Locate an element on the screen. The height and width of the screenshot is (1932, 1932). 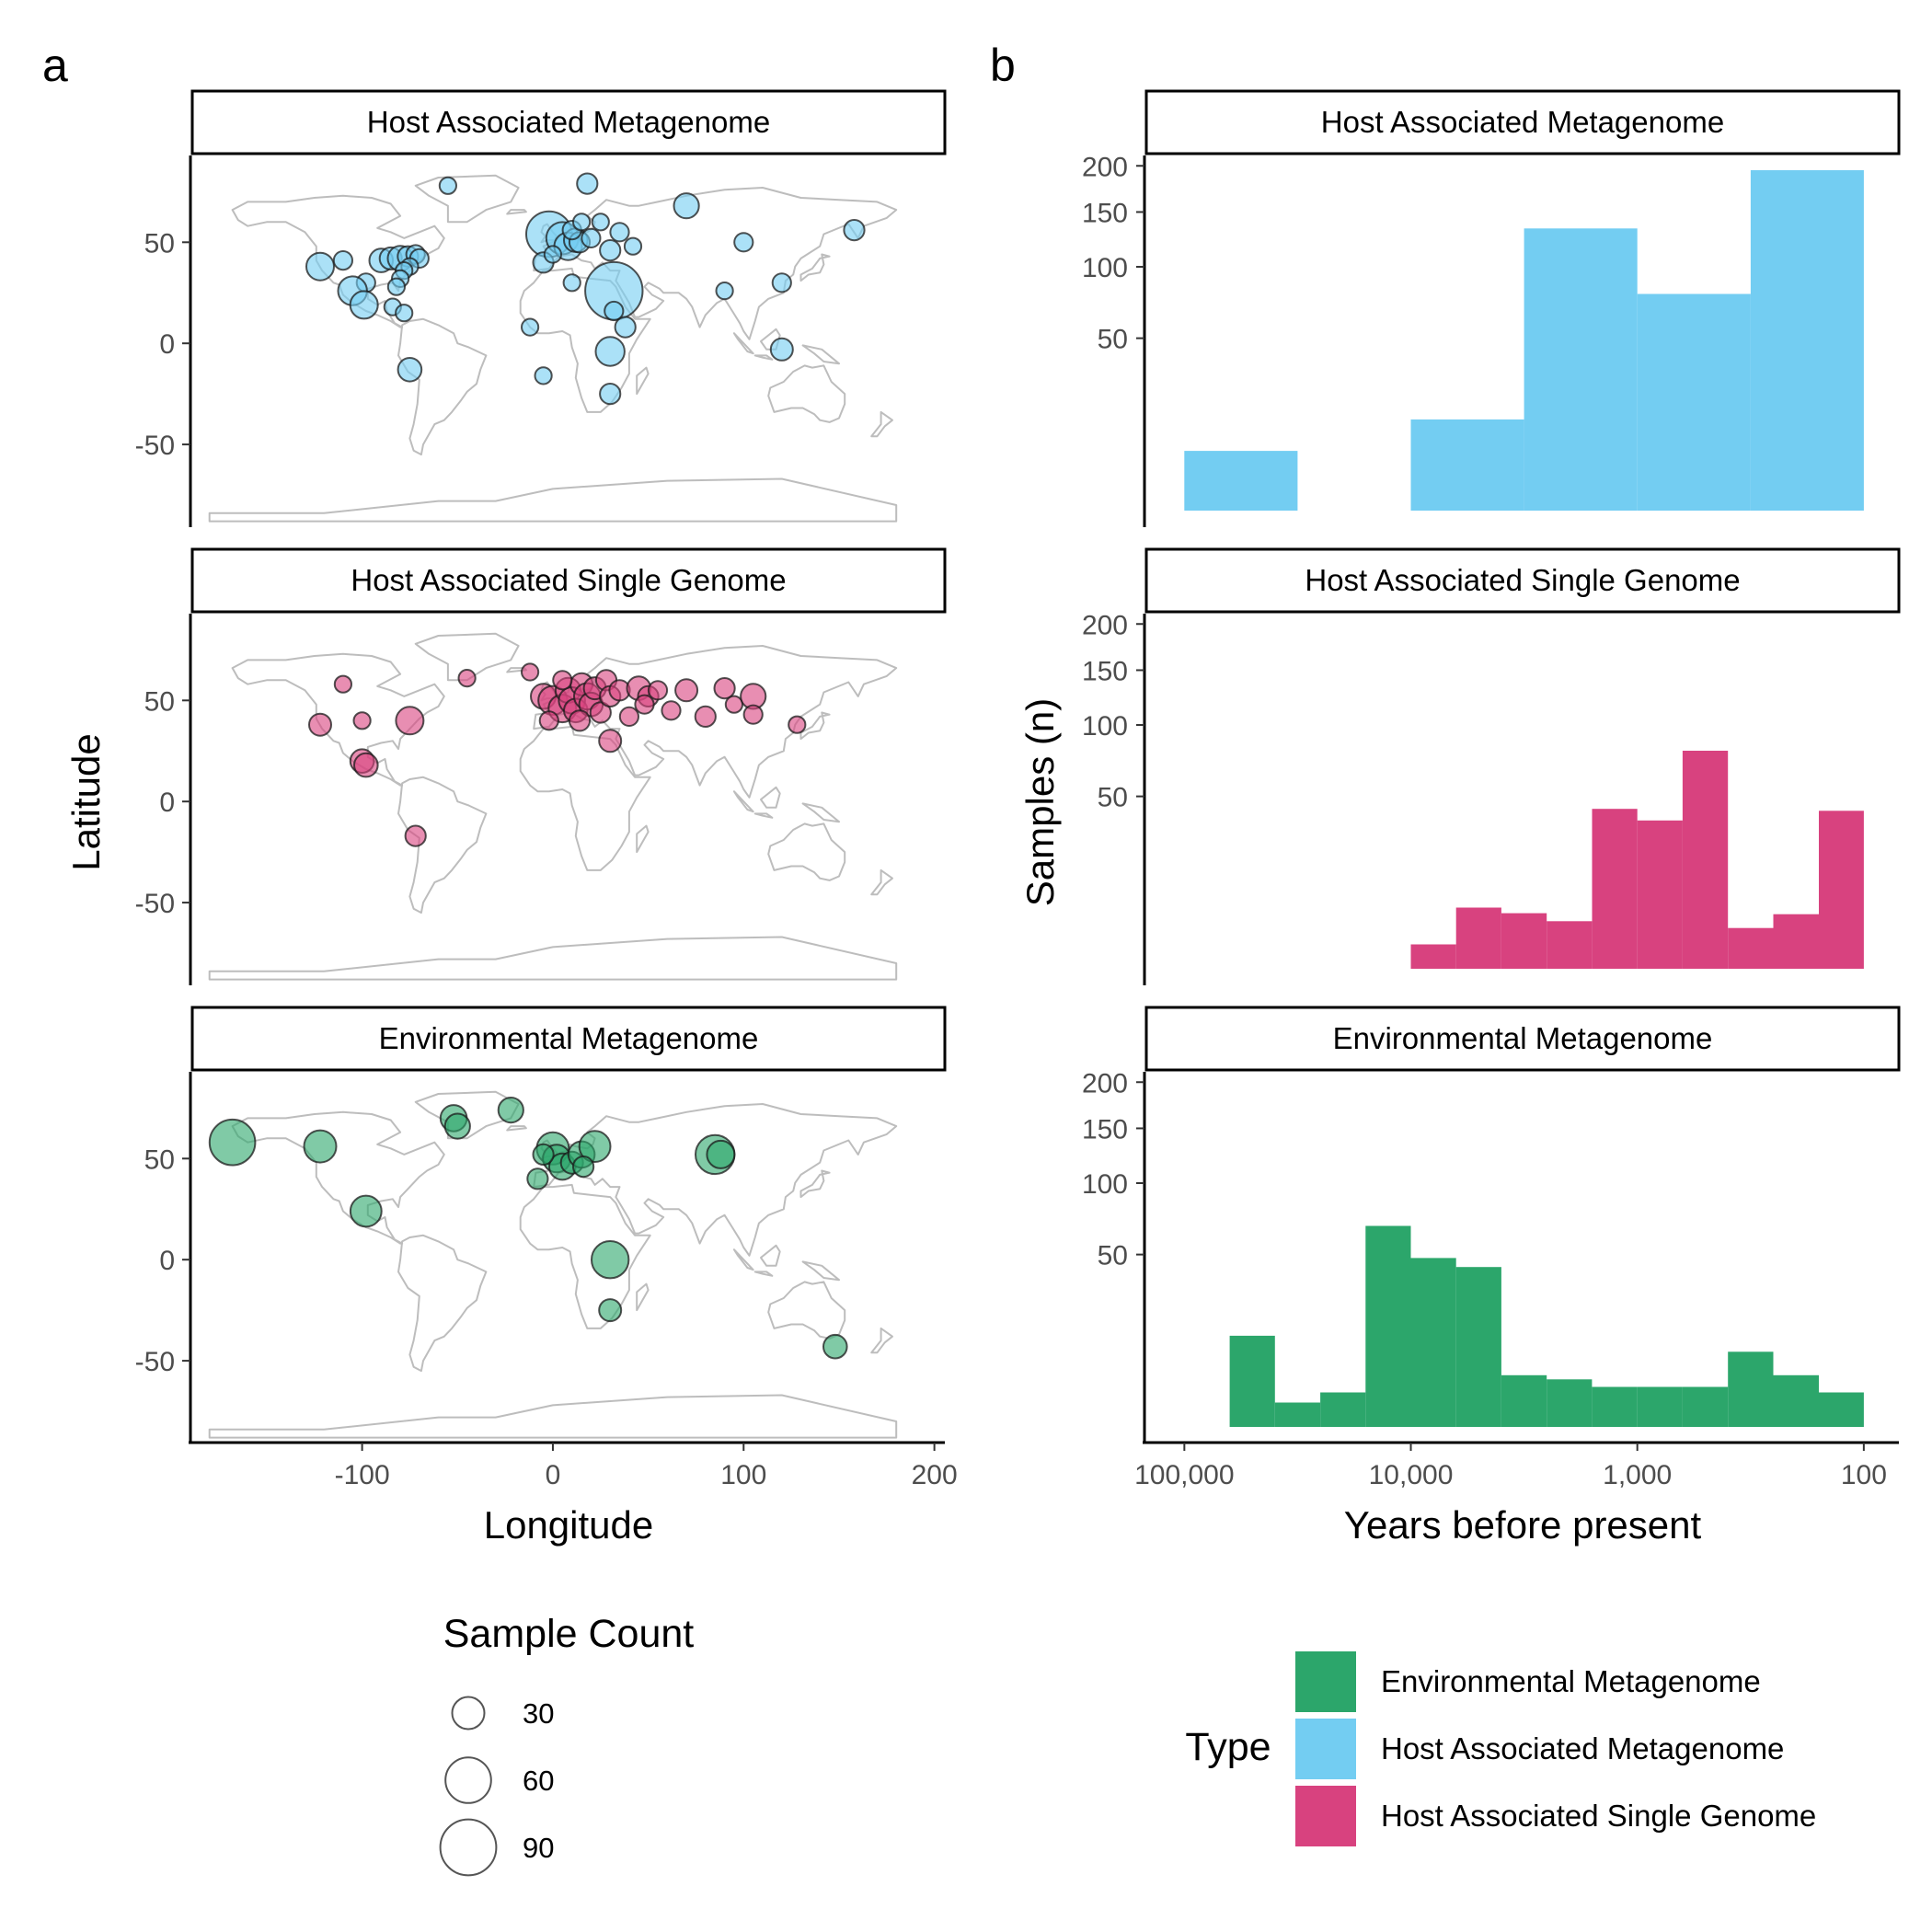
map-facet: Host Associated Single Genome -50 0 50 is located at coordinates (541, 766).